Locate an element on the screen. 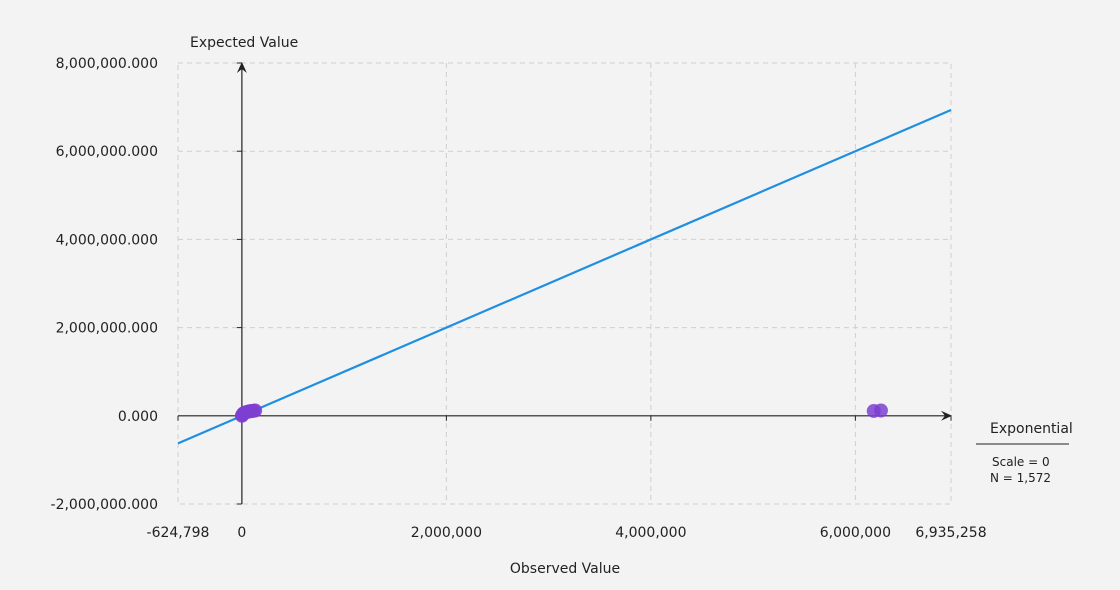 The image size is (1120, 590). legend-title: Exponential is located at coordinates (1031, 429).